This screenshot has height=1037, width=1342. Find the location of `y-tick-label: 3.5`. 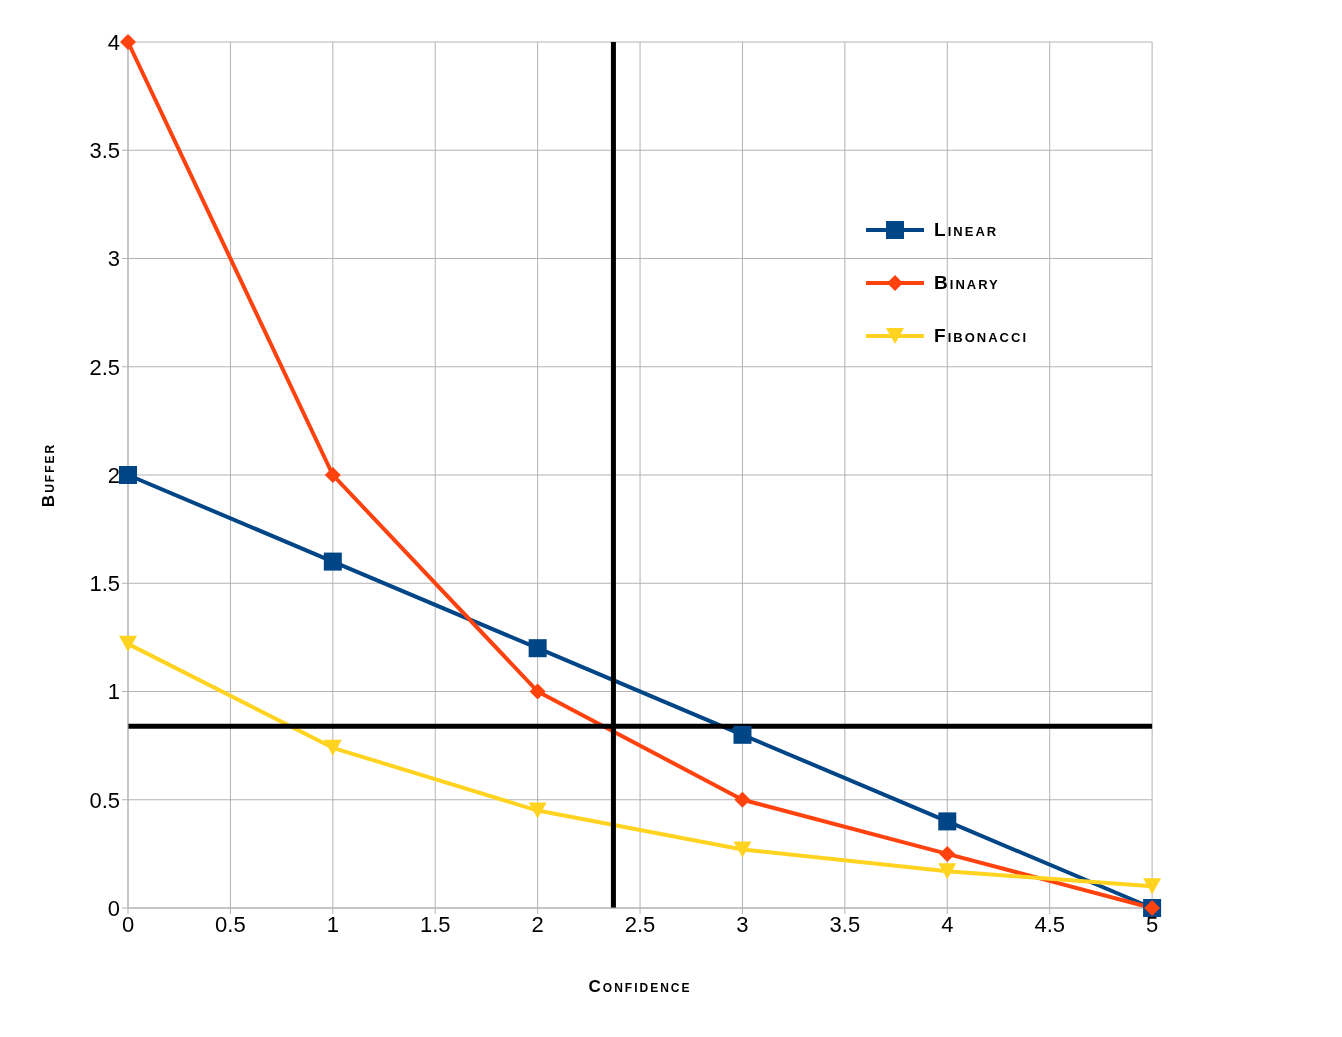

y-tick-label: 3.5 is located at coordinates (104, 151).